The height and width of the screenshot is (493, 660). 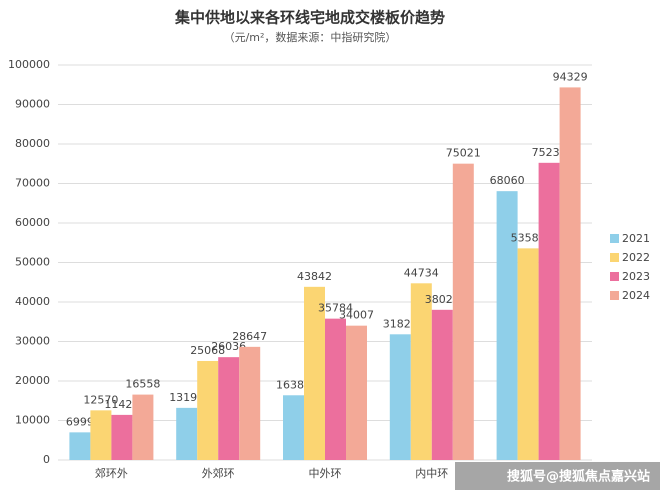 I want to click on chart-title: 集中供地以来各环线宅地成交楼板价趋势, so click(x=309, y=18).